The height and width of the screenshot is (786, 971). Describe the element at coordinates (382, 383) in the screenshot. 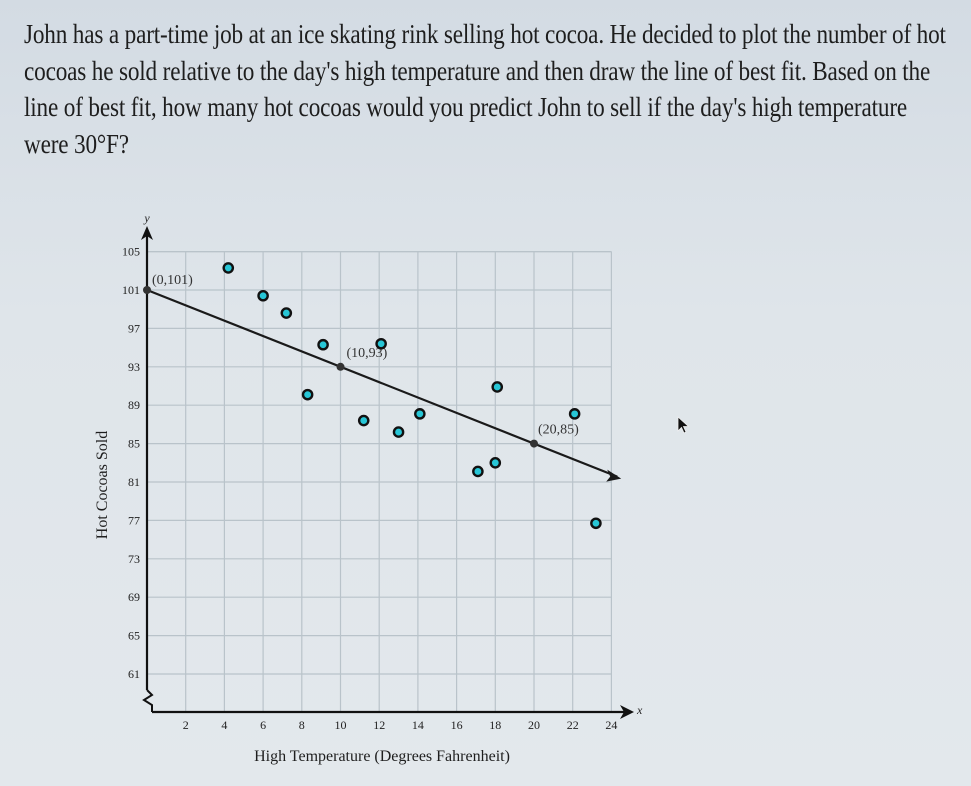

I see `fit-line` at that location.